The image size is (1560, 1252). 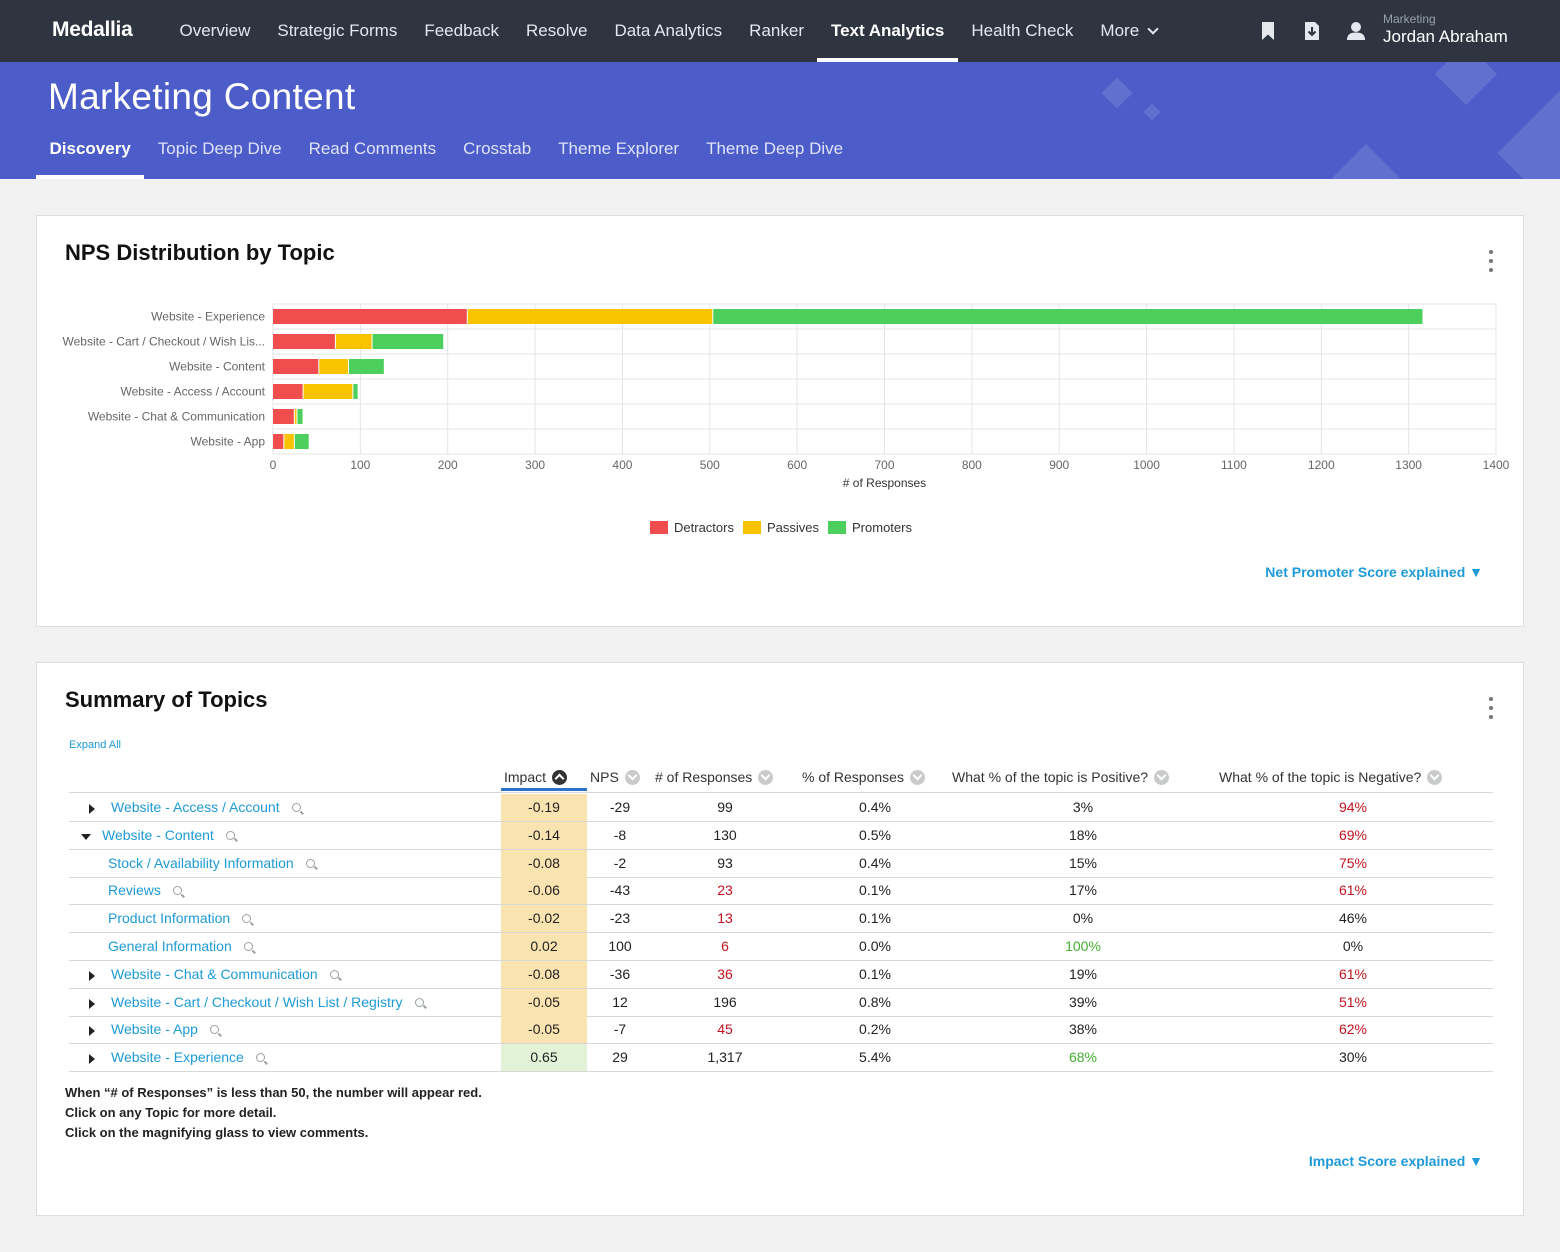 I want to click on legend-item-detractors: Detractors, so click(x=692, y=527).